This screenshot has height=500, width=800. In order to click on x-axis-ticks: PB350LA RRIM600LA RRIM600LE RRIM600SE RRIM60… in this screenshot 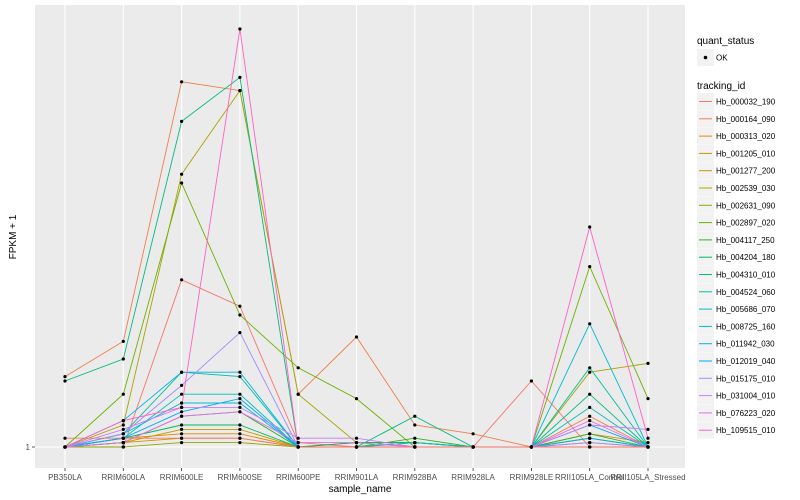, I will do `click(367, 475)`.